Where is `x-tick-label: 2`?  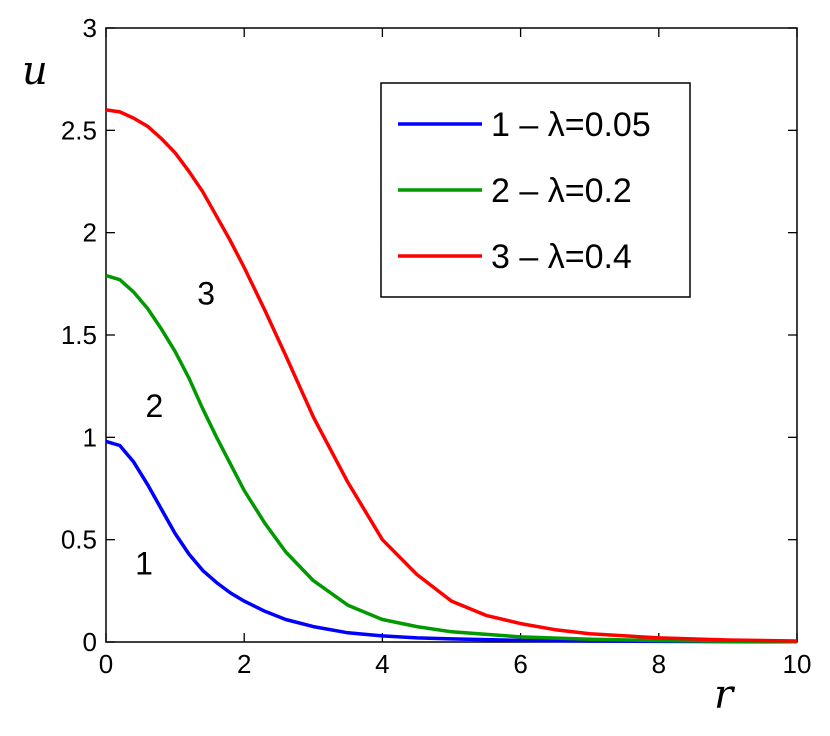 x-tick-label: 2 is located at coordinates (244, 664).